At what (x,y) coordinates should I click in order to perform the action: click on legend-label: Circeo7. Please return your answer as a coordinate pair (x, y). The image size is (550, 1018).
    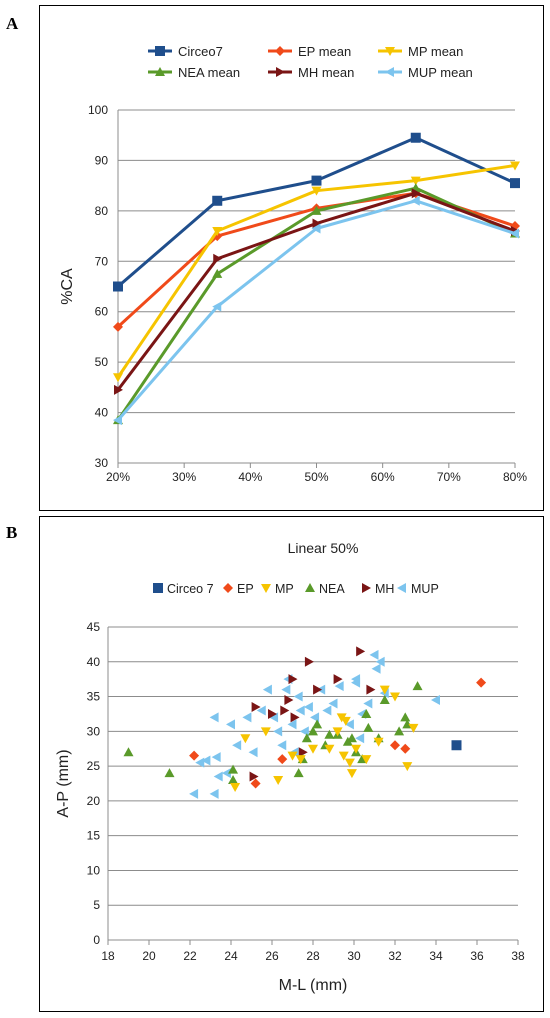
    Looking at the image, I should click on (200, 51).